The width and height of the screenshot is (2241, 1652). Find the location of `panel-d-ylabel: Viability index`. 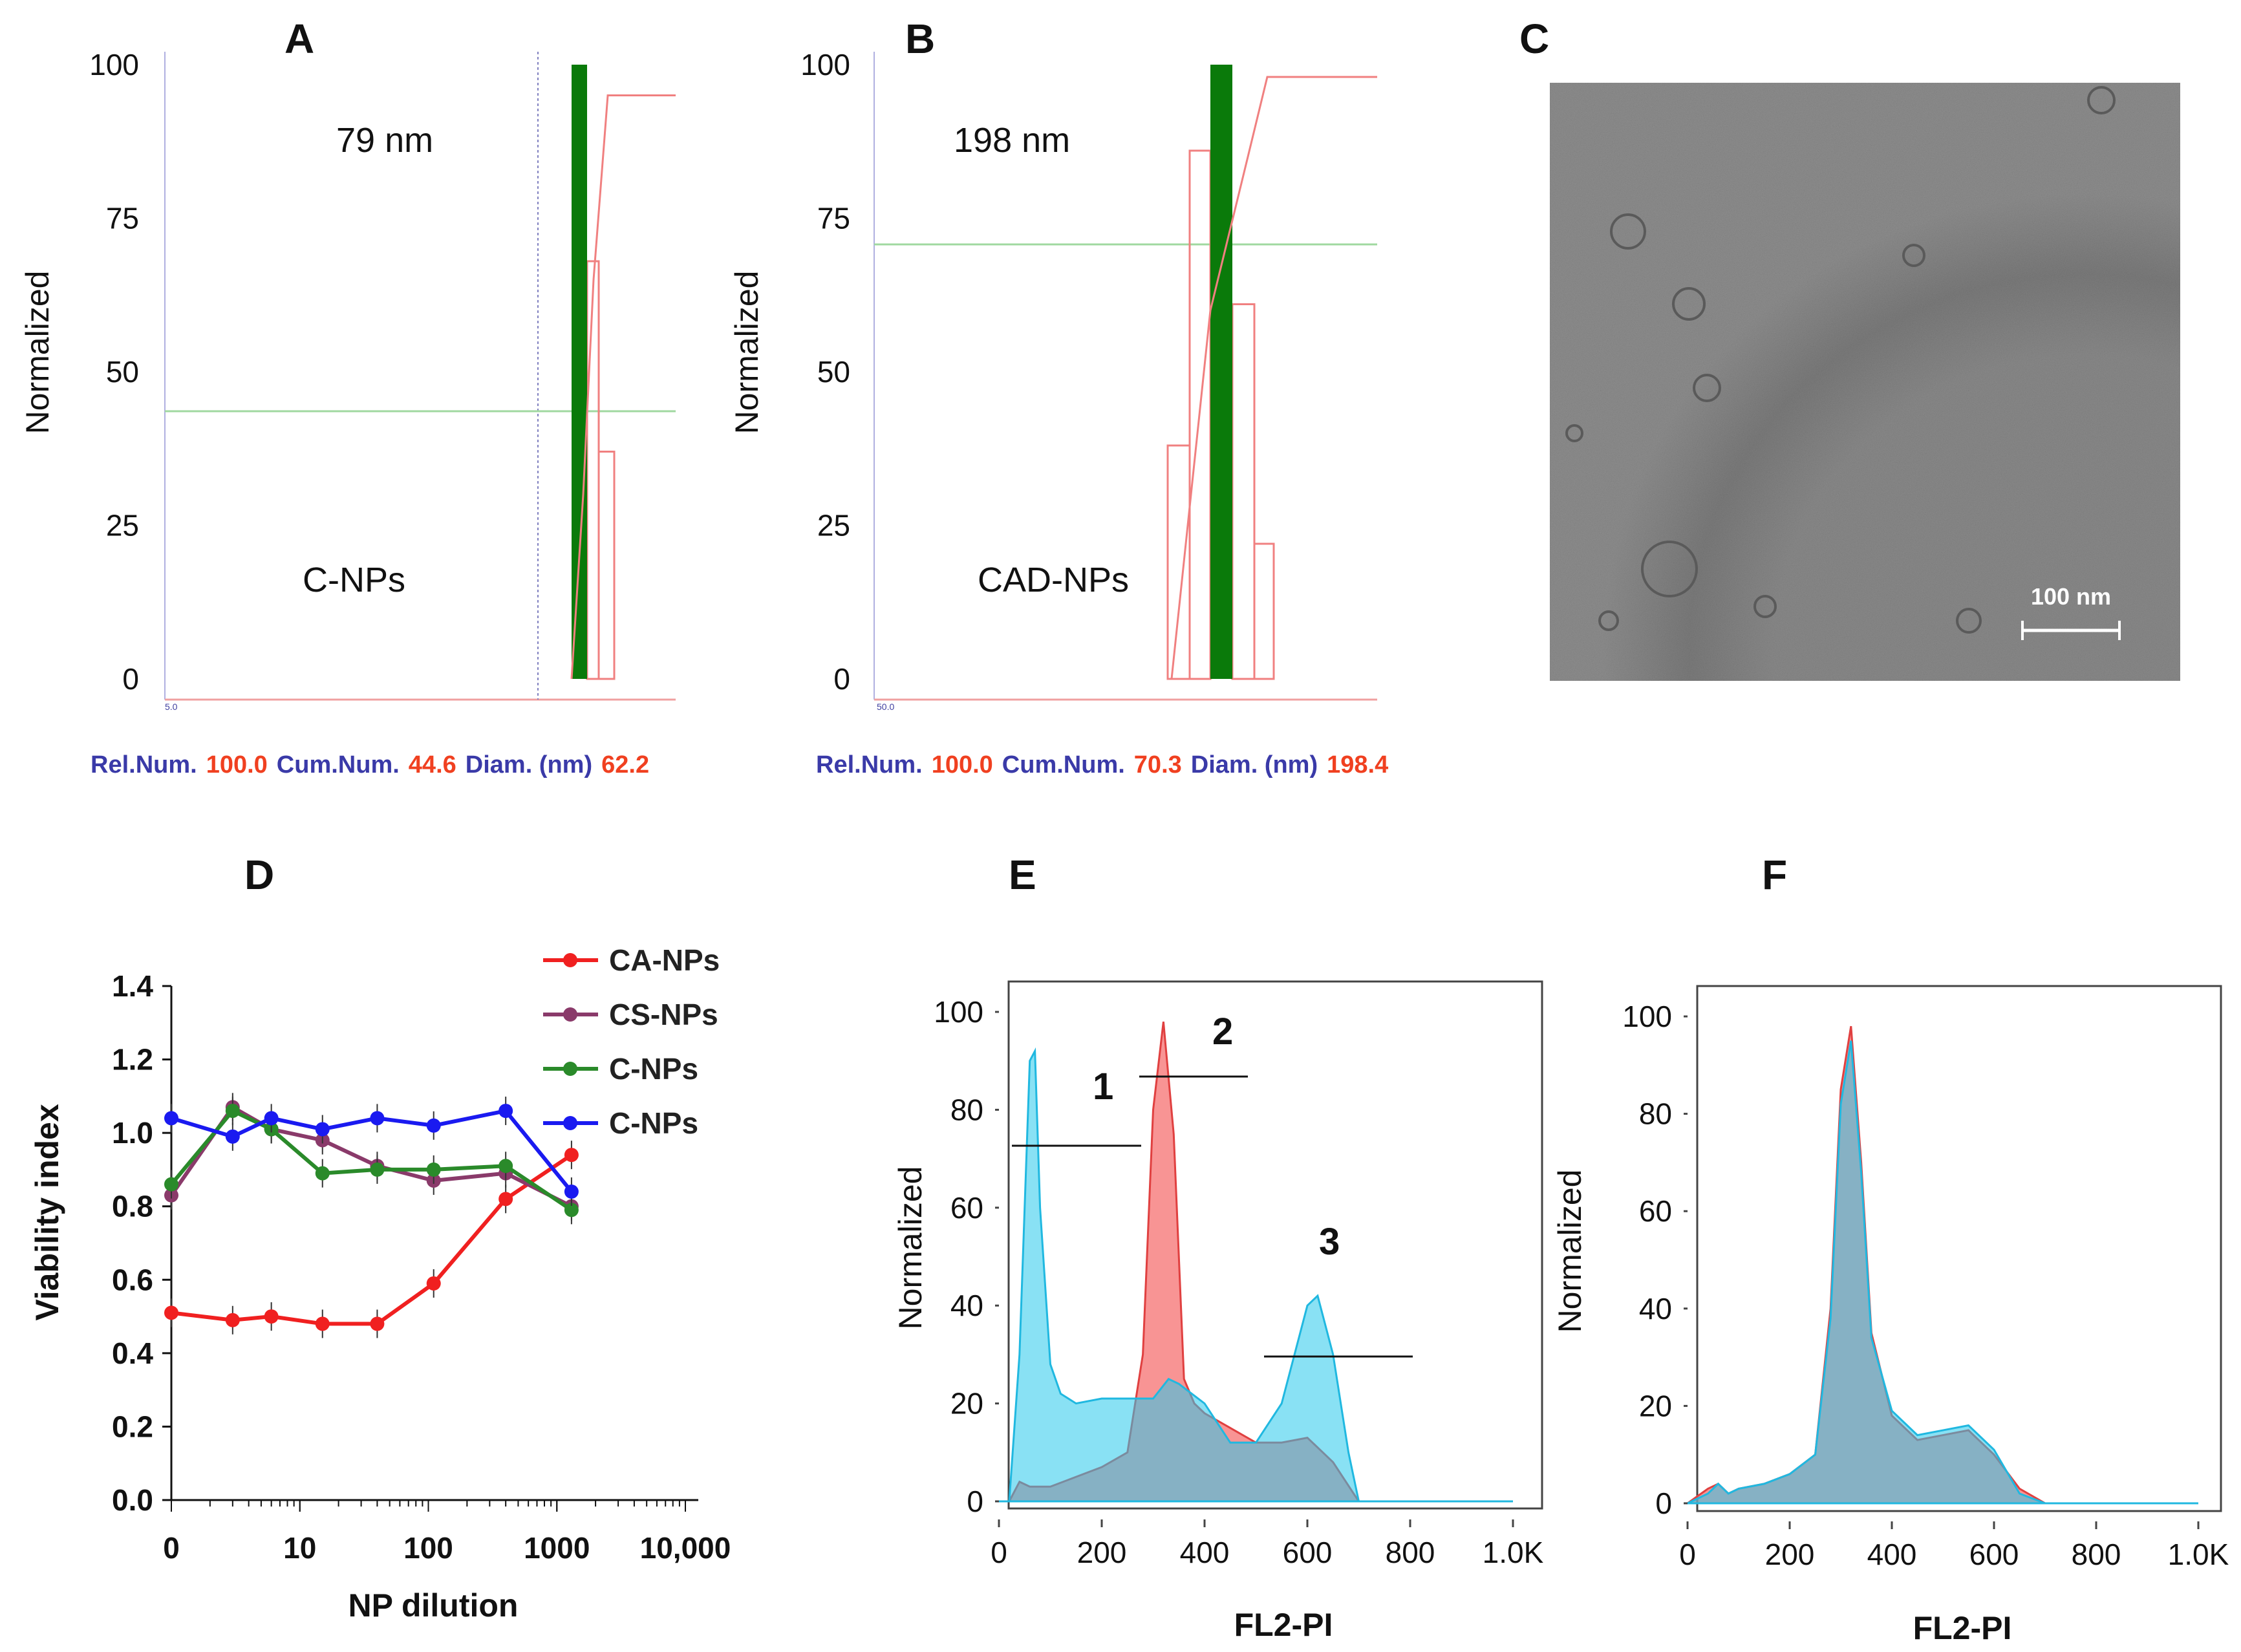

panel-d-ylabel: Viability index is located at coordinates (47, 1212).